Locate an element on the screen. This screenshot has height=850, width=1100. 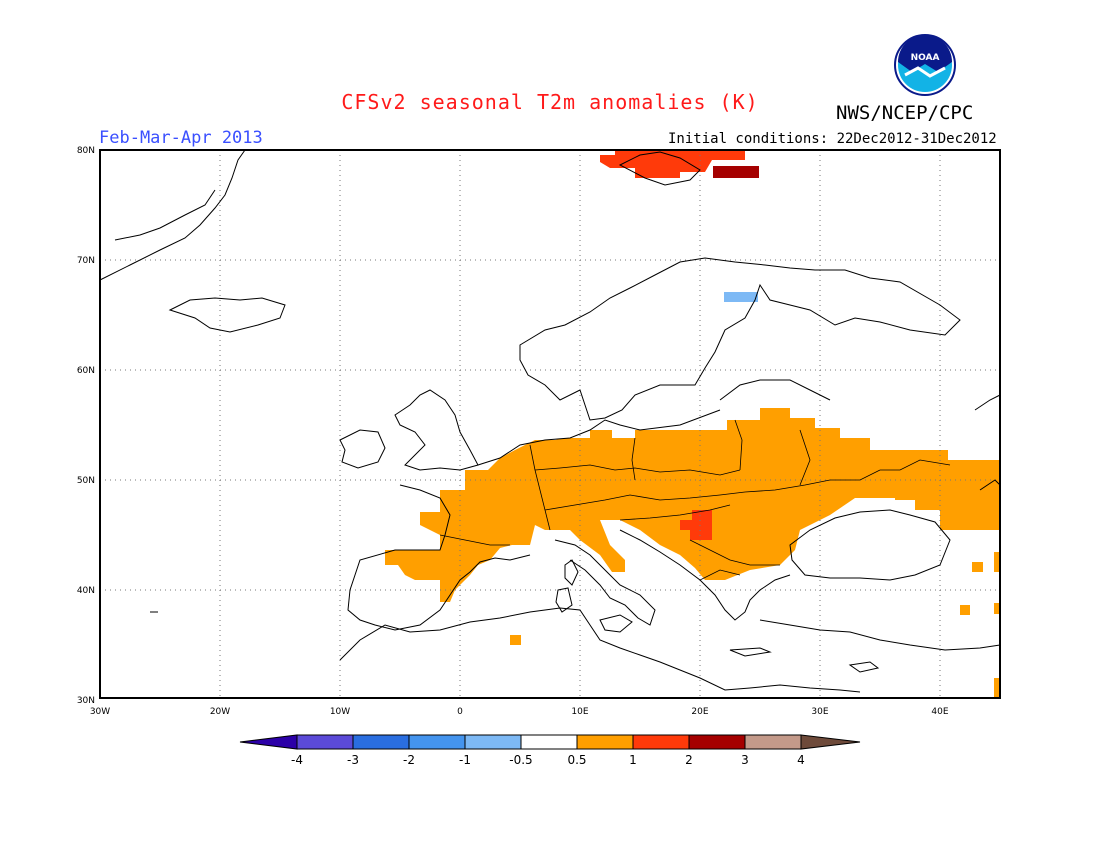
lat-label: 30N is located at coordinates (86, 701).